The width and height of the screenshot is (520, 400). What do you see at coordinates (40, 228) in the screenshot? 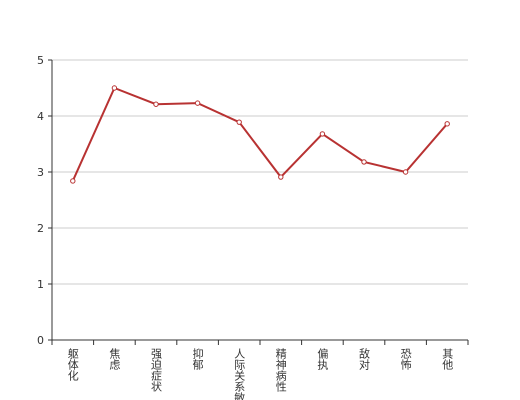
I see `y-tick-label: 2` at bounding box center [40, 228].